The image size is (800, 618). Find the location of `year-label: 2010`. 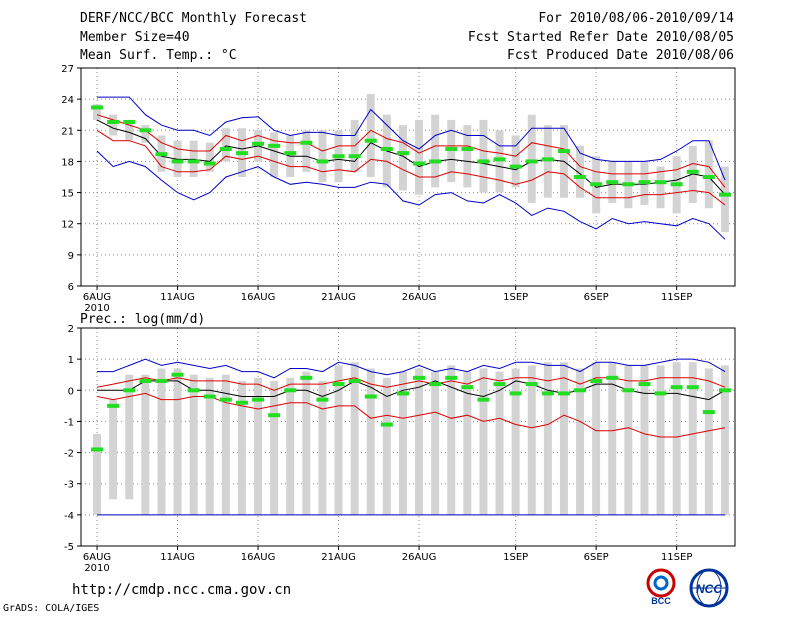

year-label: 2010 is located at coordinates (96, 568).